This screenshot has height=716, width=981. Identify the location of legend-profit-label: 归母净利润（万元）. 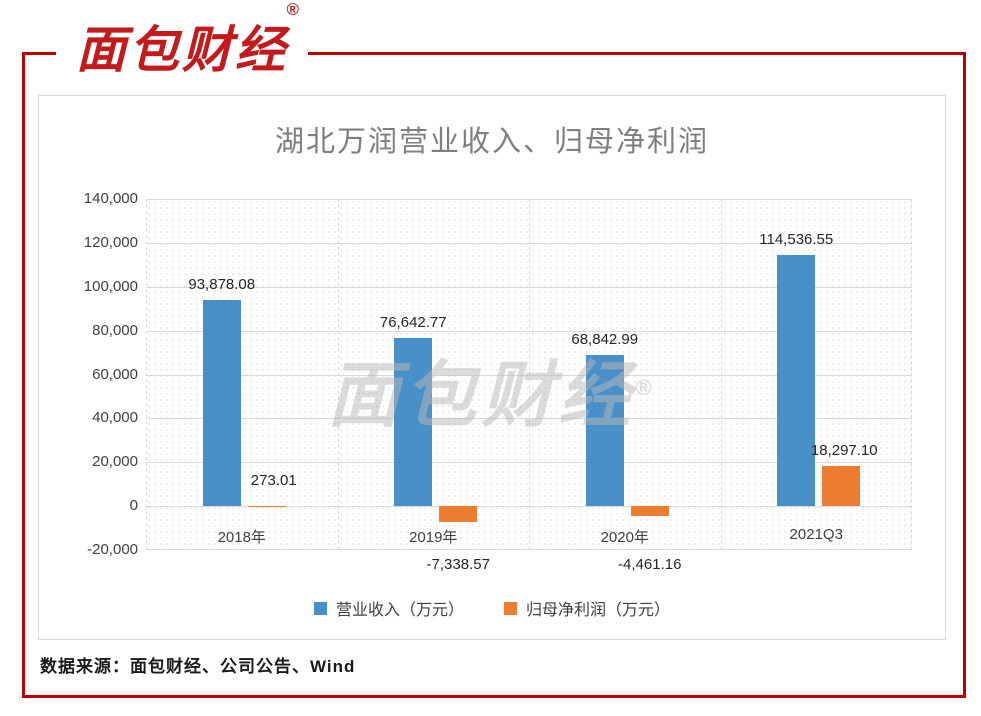
(598, 610).